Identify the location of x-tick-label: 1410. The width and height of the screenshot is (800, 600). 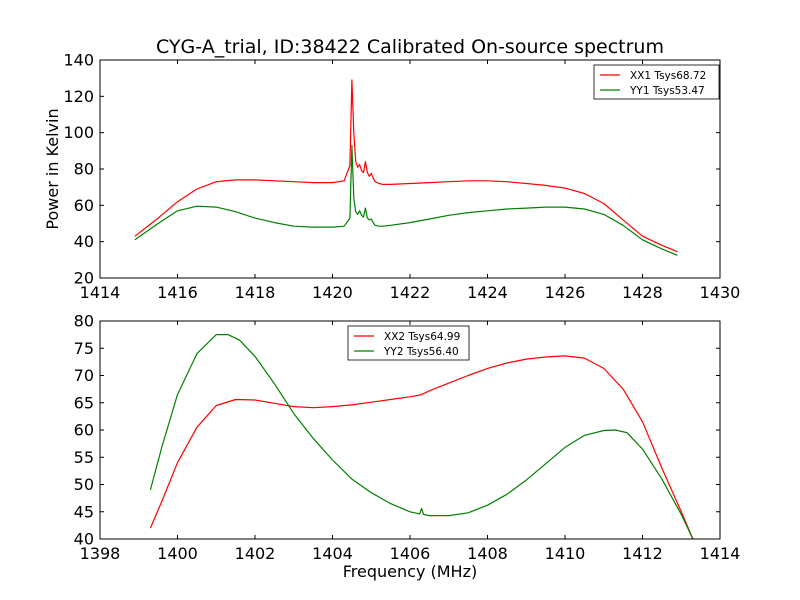
(565, 553).